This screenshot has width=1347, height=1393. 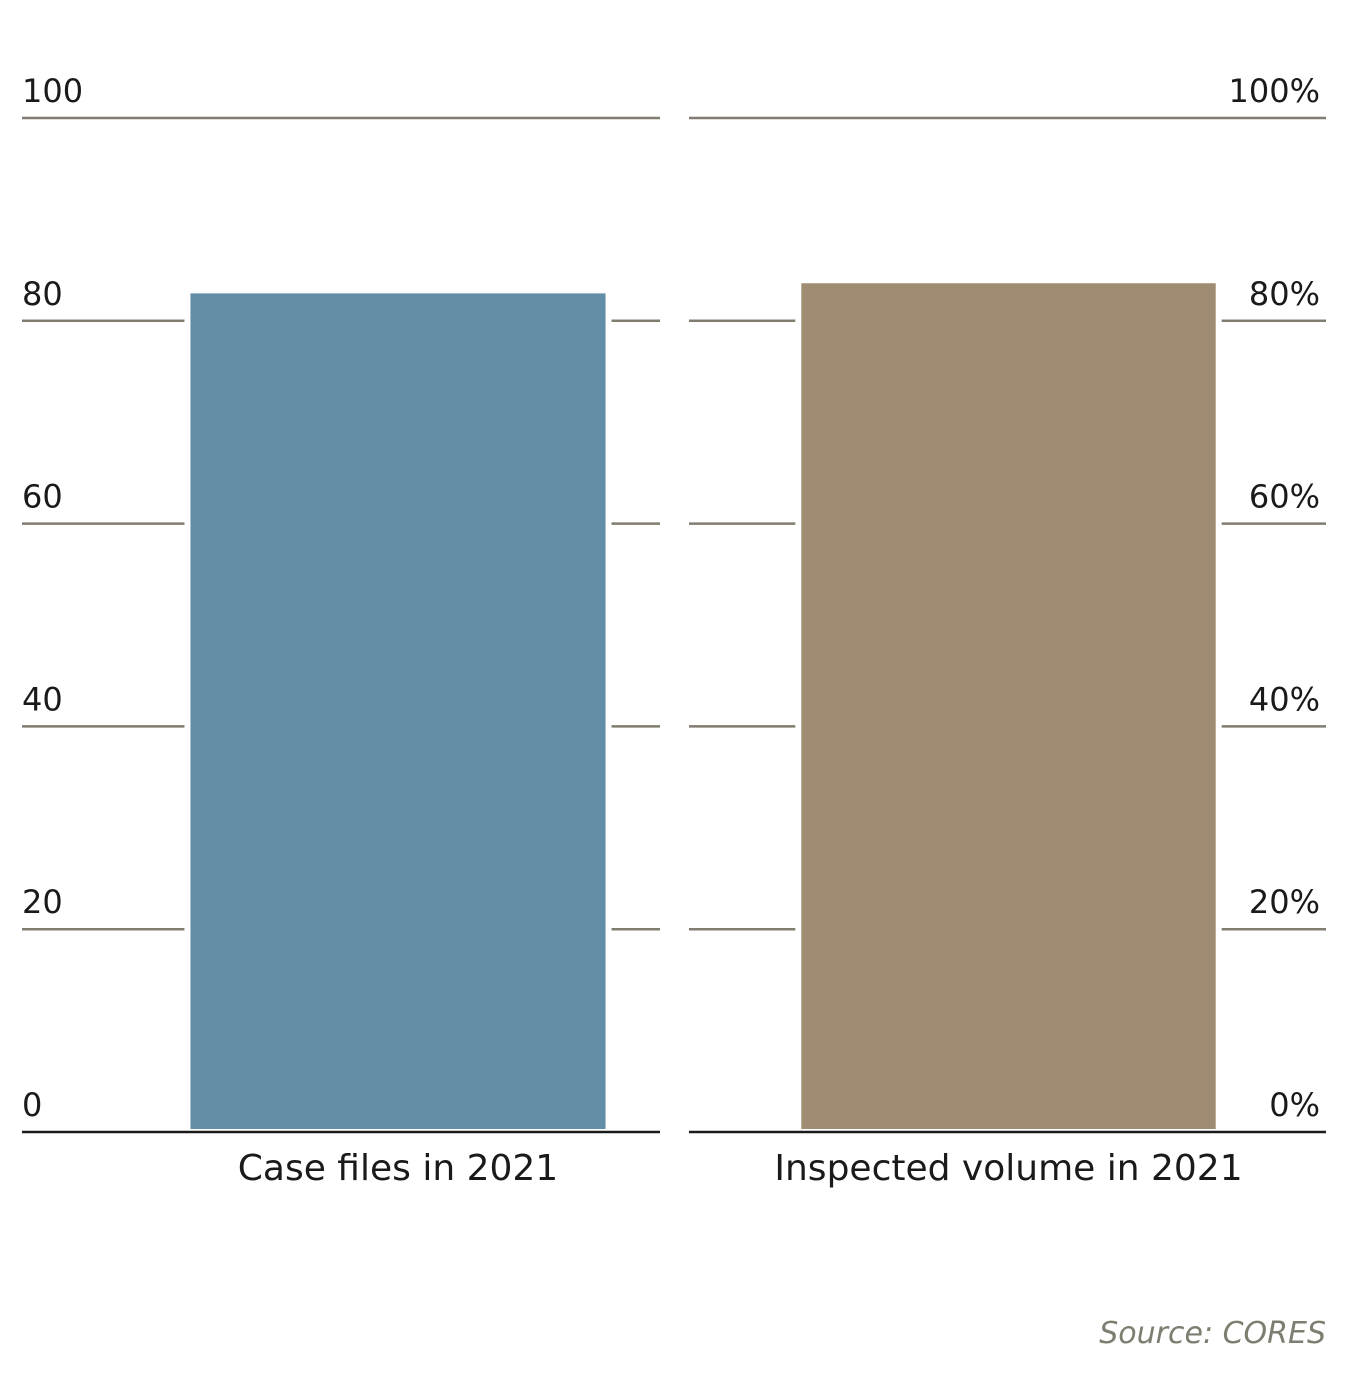 I want to click on y-tick-label: 60, so click(x=42, y=497).